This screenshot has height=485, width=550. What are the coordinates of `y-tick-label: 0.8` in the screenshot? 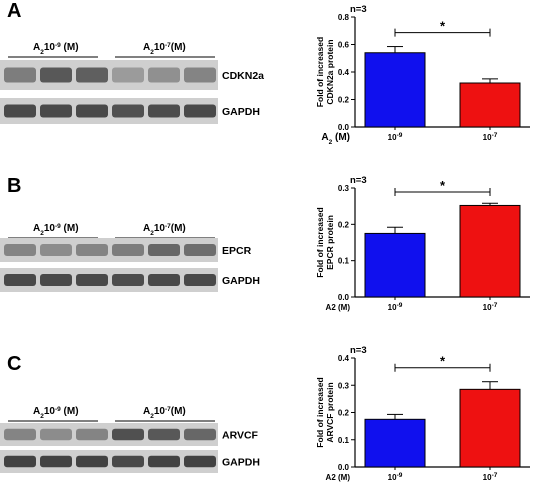 It's located at (344, 17).